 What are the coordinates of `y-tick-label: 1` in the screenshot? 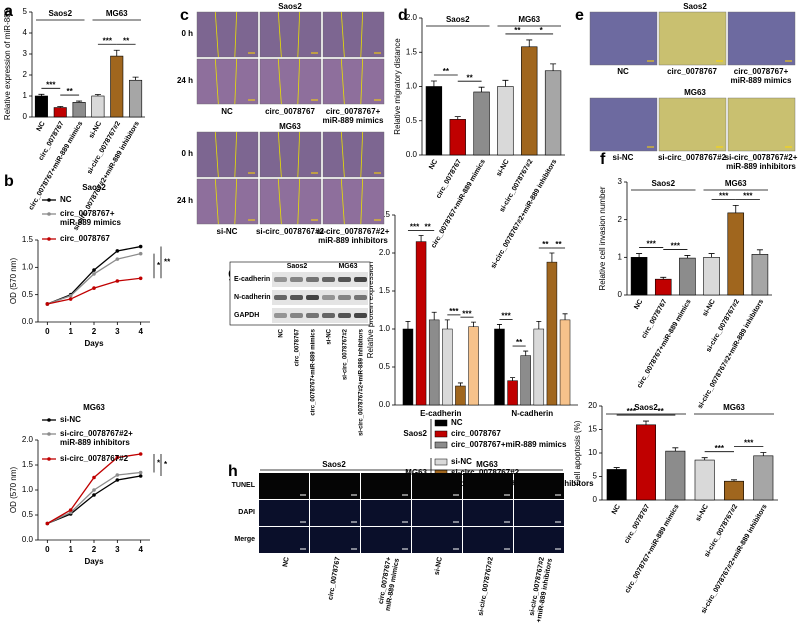 It's located at (620, 256).